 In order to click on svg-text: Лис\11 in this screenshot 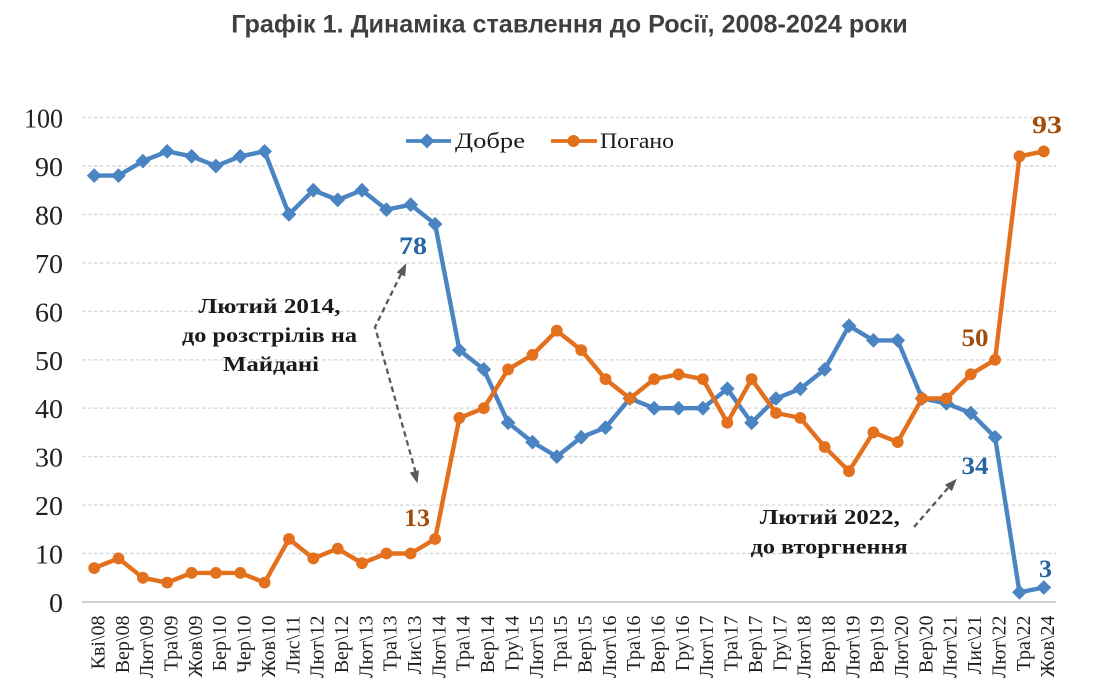, I will do `click(293, 645)`.